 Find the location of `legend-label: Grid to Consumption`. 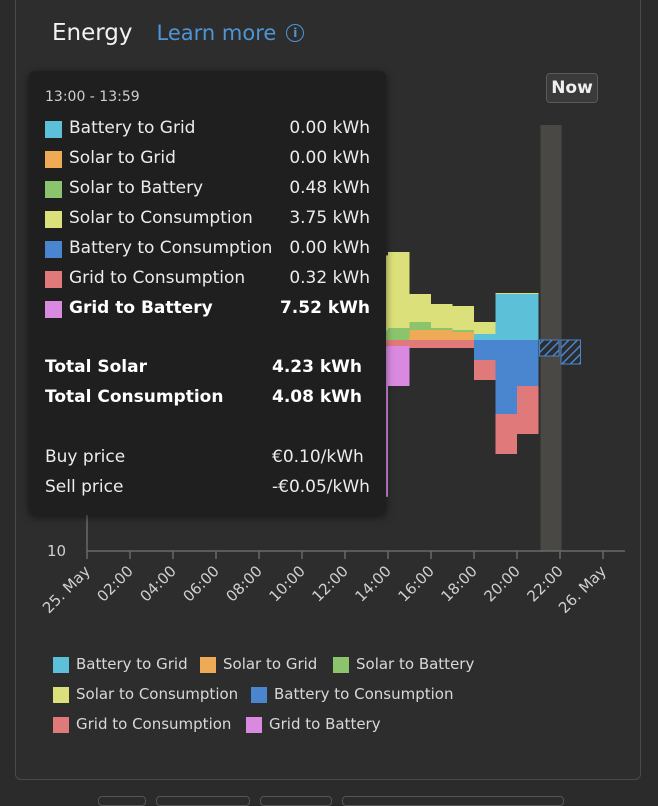

legend-label: Grid to Consumption is located at coordinates (154, 724).